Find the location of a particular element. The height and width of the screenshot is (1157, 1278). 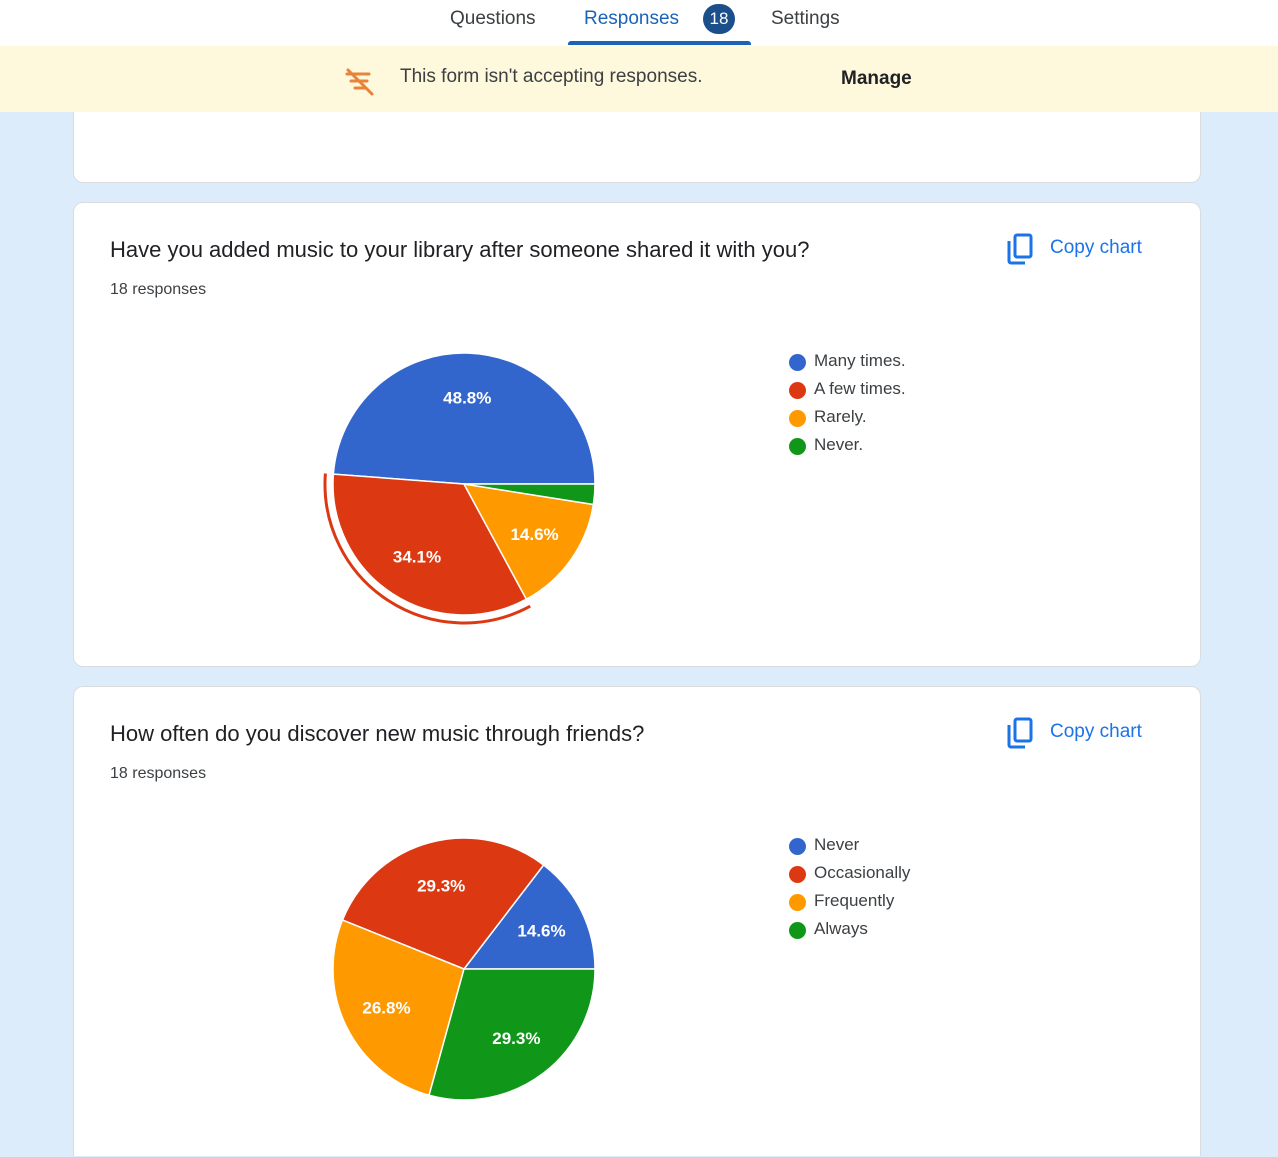

tab-settings: Settings is located at coordinates (805, 18).